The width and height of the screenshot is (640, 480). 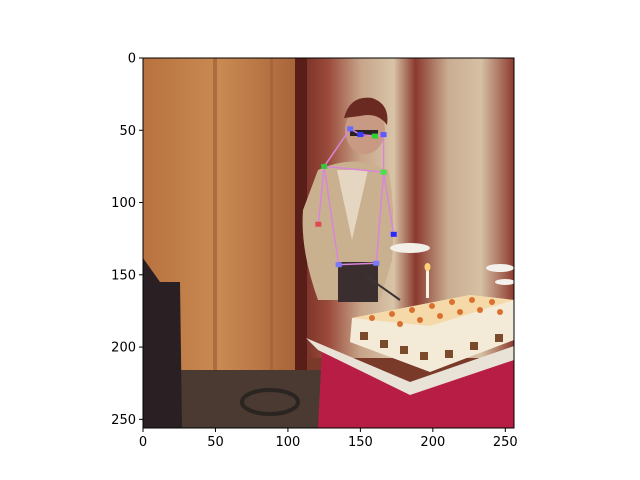 What do you see at coordinates (132, 59) in the screenshot?
I see `y-tick-label: 0` at bounding box center [132, 59].